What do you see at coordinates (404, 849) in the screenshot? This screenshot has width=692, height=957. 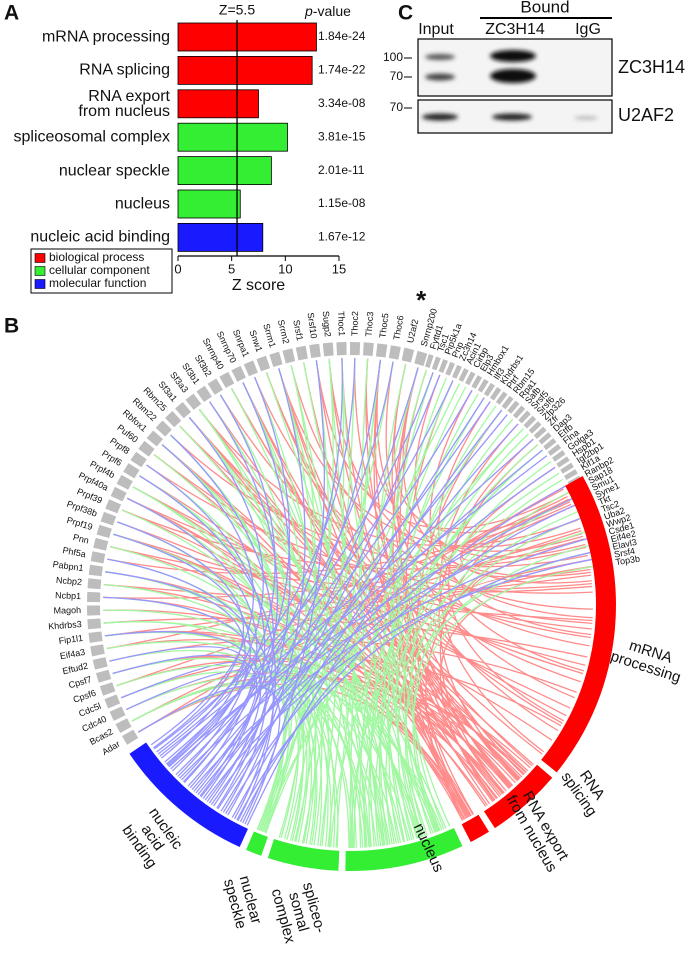 I see `term-arc` at bounding box center [404, 849].